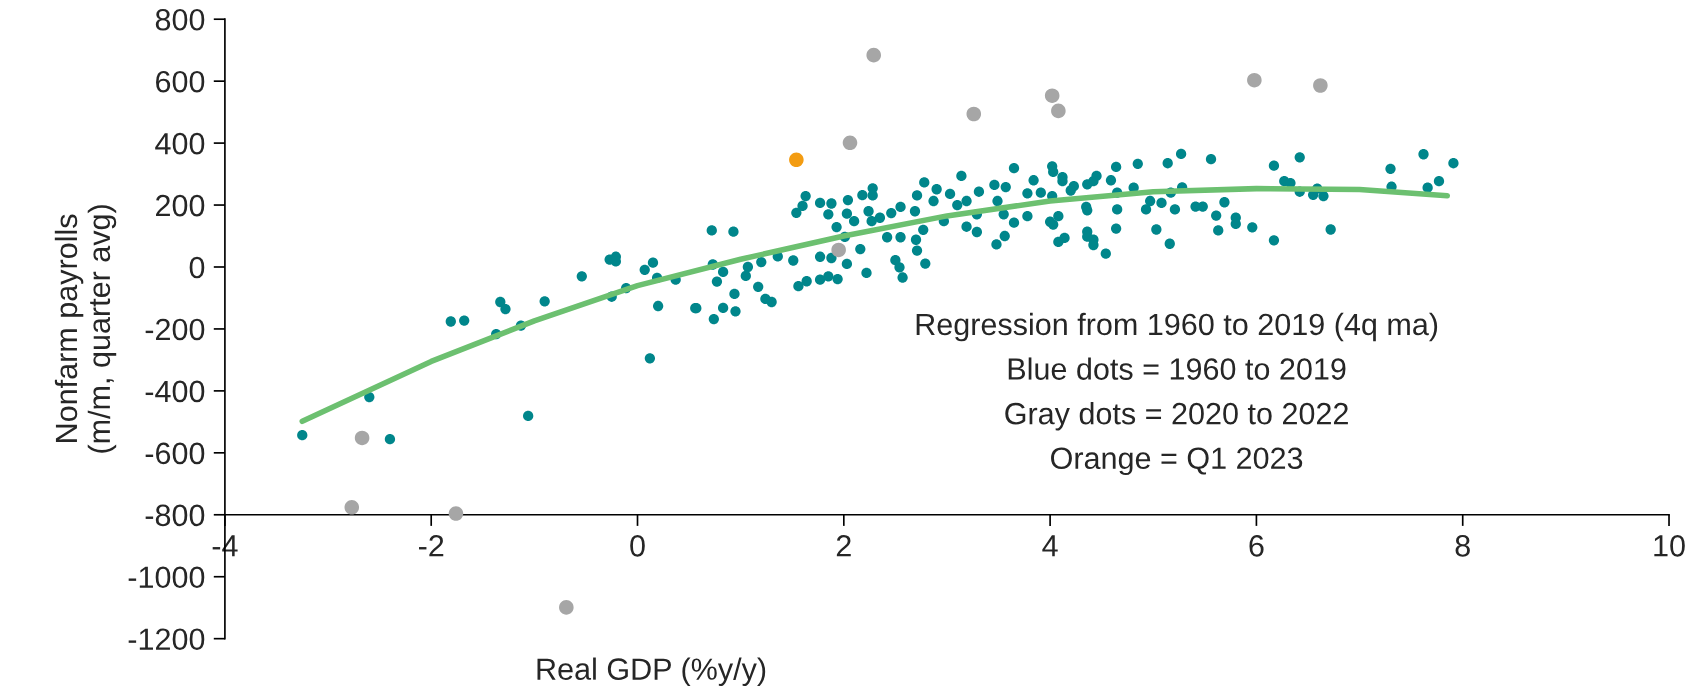  I want to click on y-tick-label: 600, so click(180, 81).